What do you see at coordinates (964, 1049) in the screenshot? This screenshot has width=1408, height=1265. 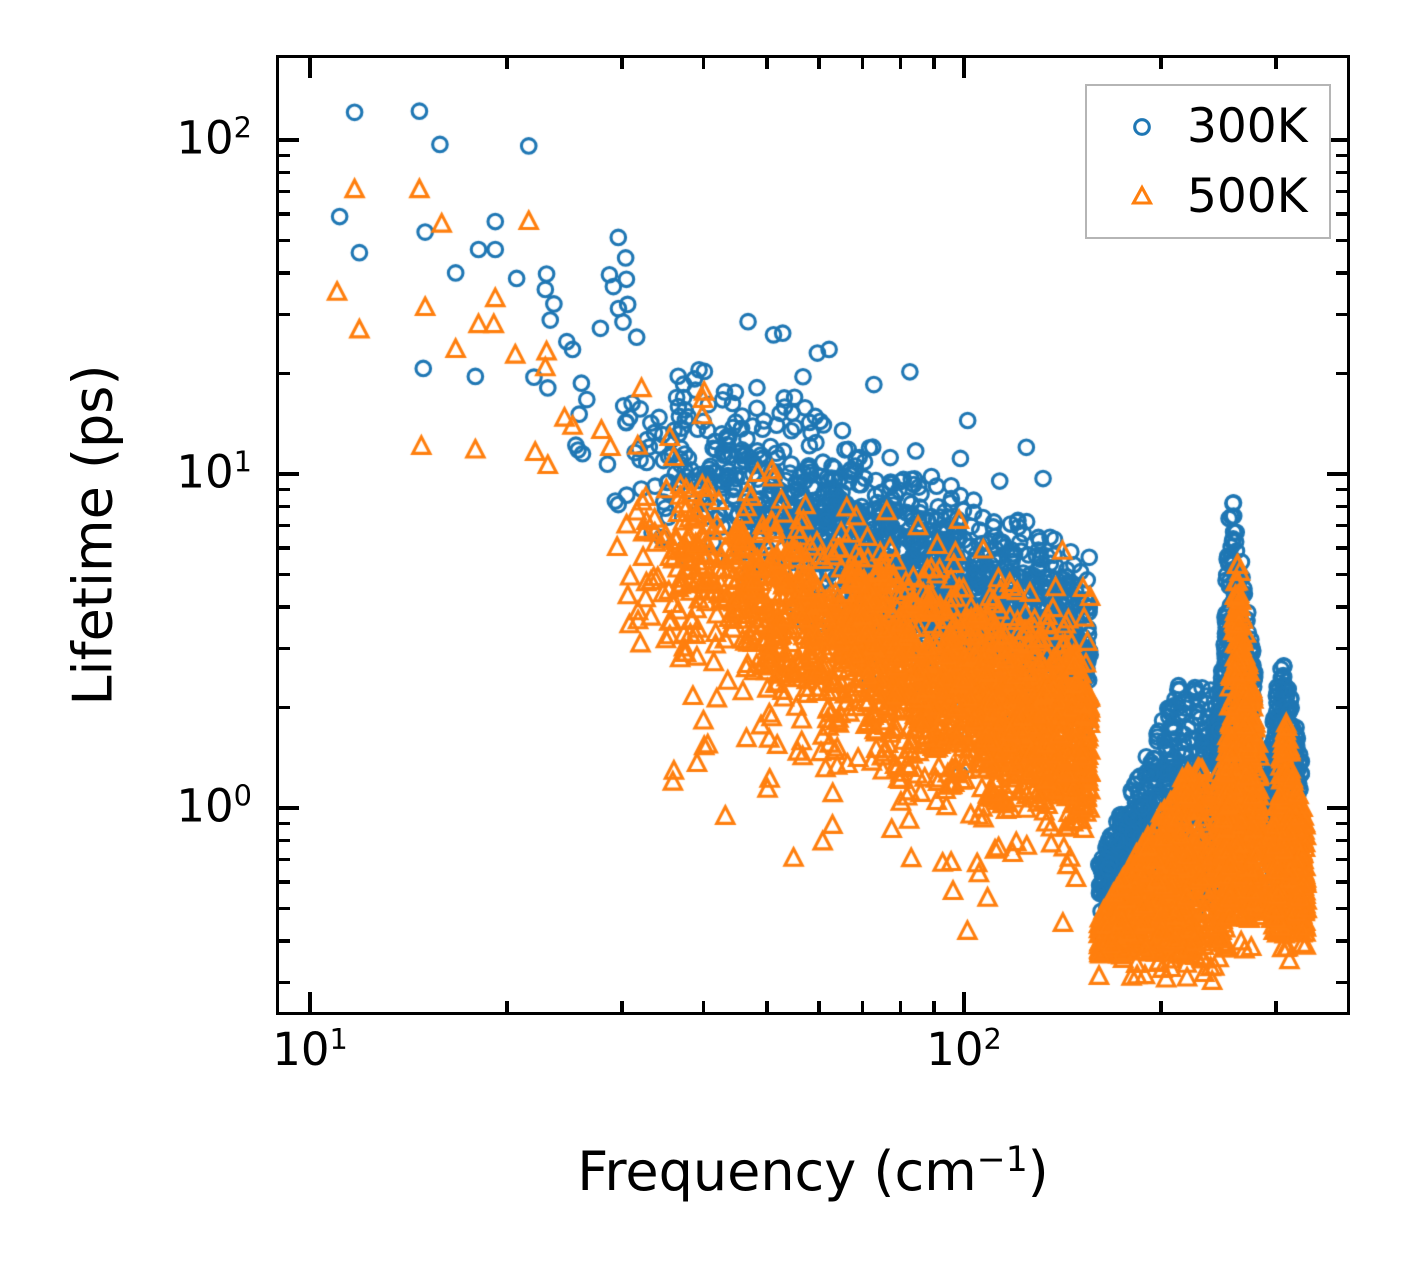 I see `x-tick-label: 102` at bounding box center [964, 1049].